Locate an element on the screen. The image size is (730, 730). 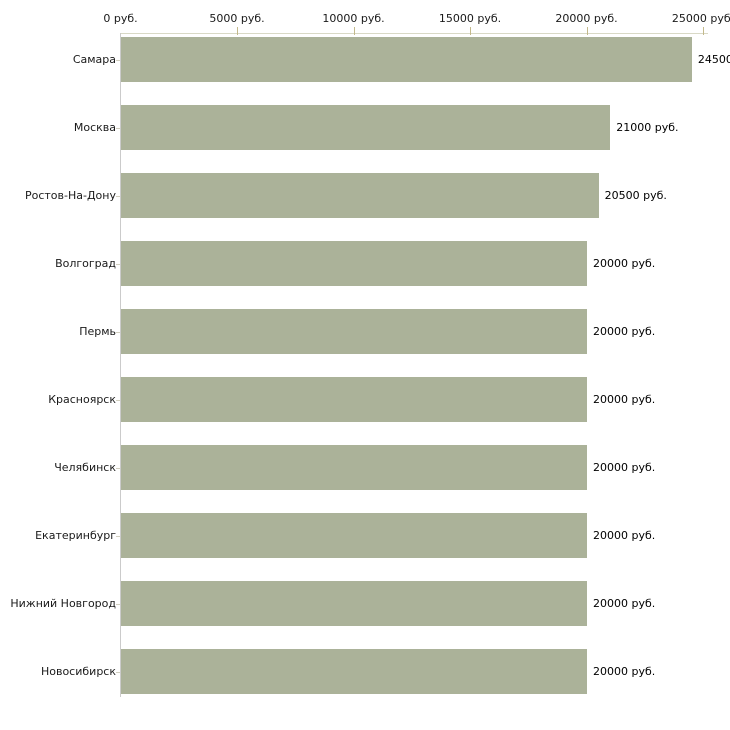
x-axis-tick-label: 10000 руб. is located at coordinates (353, 18).